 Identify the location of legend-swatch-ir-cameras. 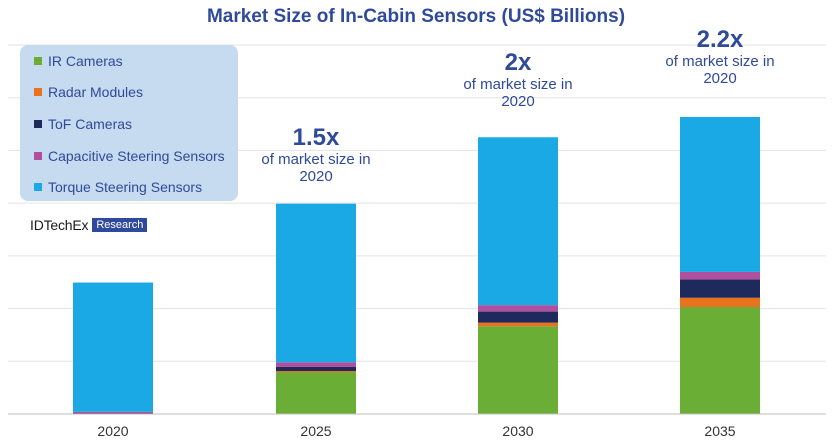
(38, 61).